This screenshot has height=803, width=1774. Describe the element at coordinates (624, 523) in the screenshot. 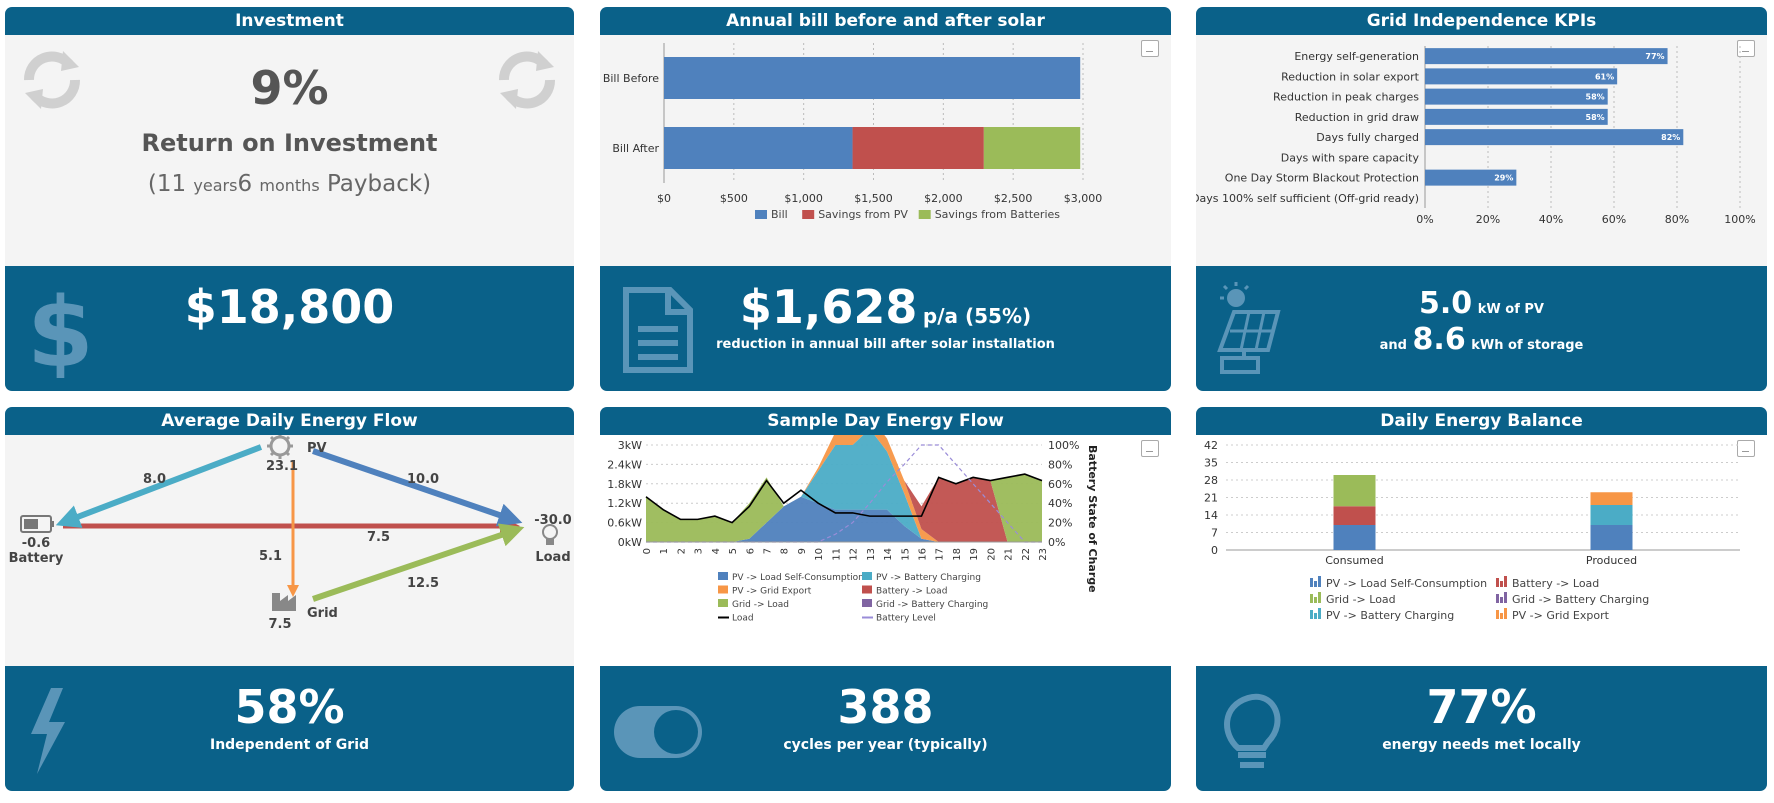

I see `y-tick-label: 0.6kW` at that location.